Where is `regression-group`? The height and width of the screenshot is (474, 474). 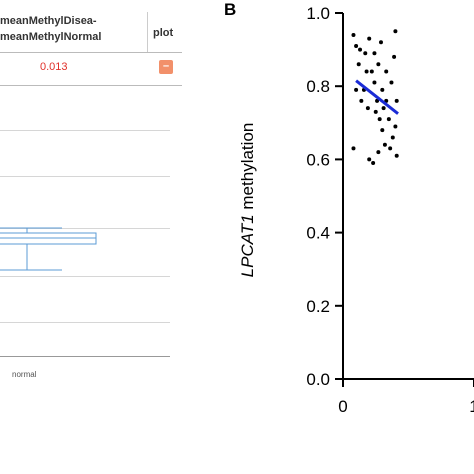 regression-group is located at coordinates (377, 97).